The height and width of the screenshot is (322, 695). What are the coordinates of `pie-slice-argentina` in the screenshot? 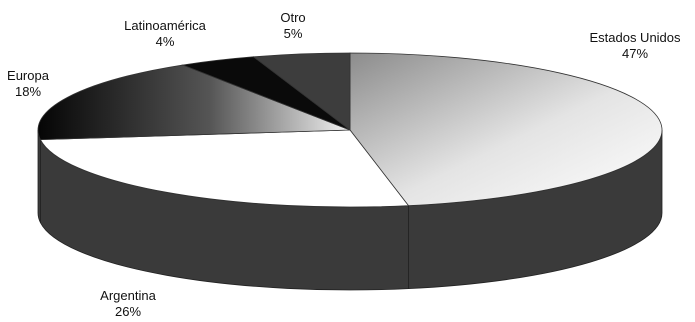 It's located at (224, 168).